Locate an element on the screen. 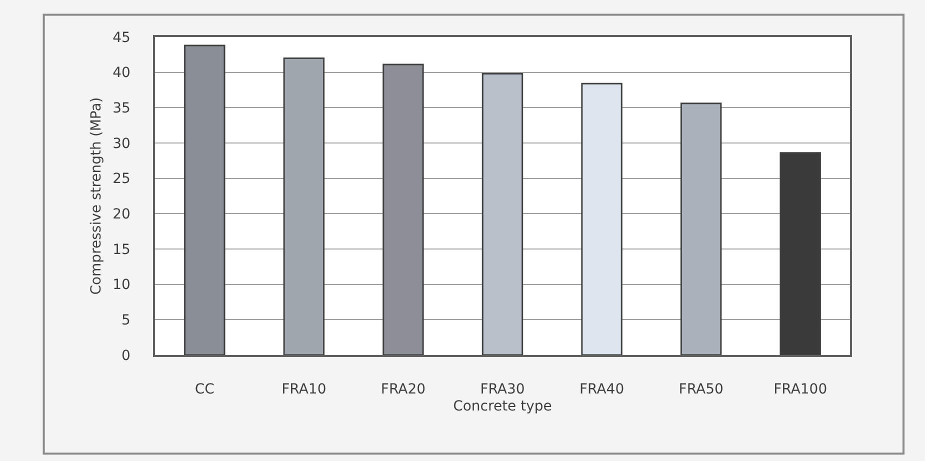  x-axis-title: Concrete type is located at coordinates (502, 406).